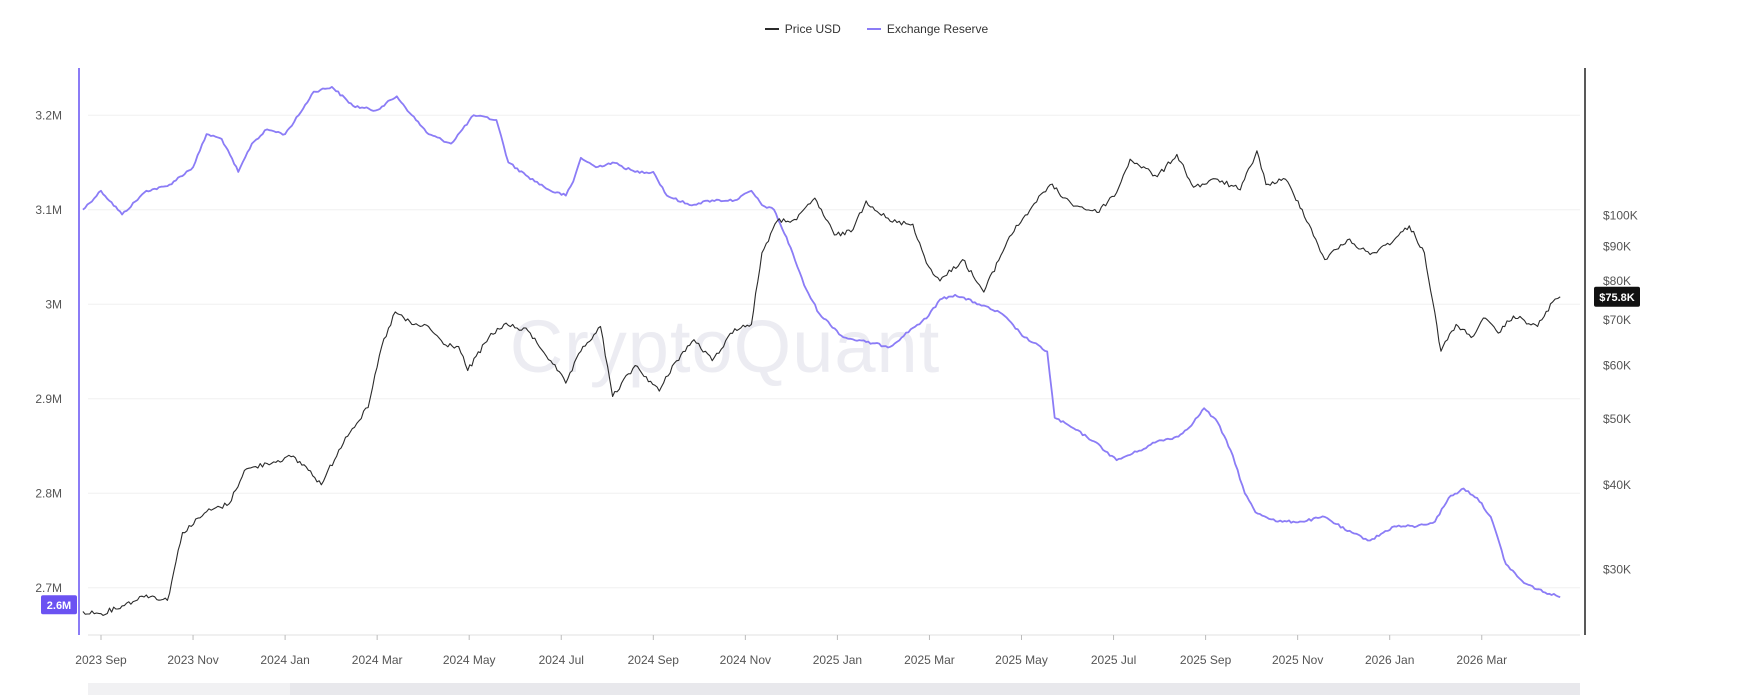 The width and height of the screenshot is (1753, 695). I want to click on x-tick-label: 2023 Nov, so click(192, 660).